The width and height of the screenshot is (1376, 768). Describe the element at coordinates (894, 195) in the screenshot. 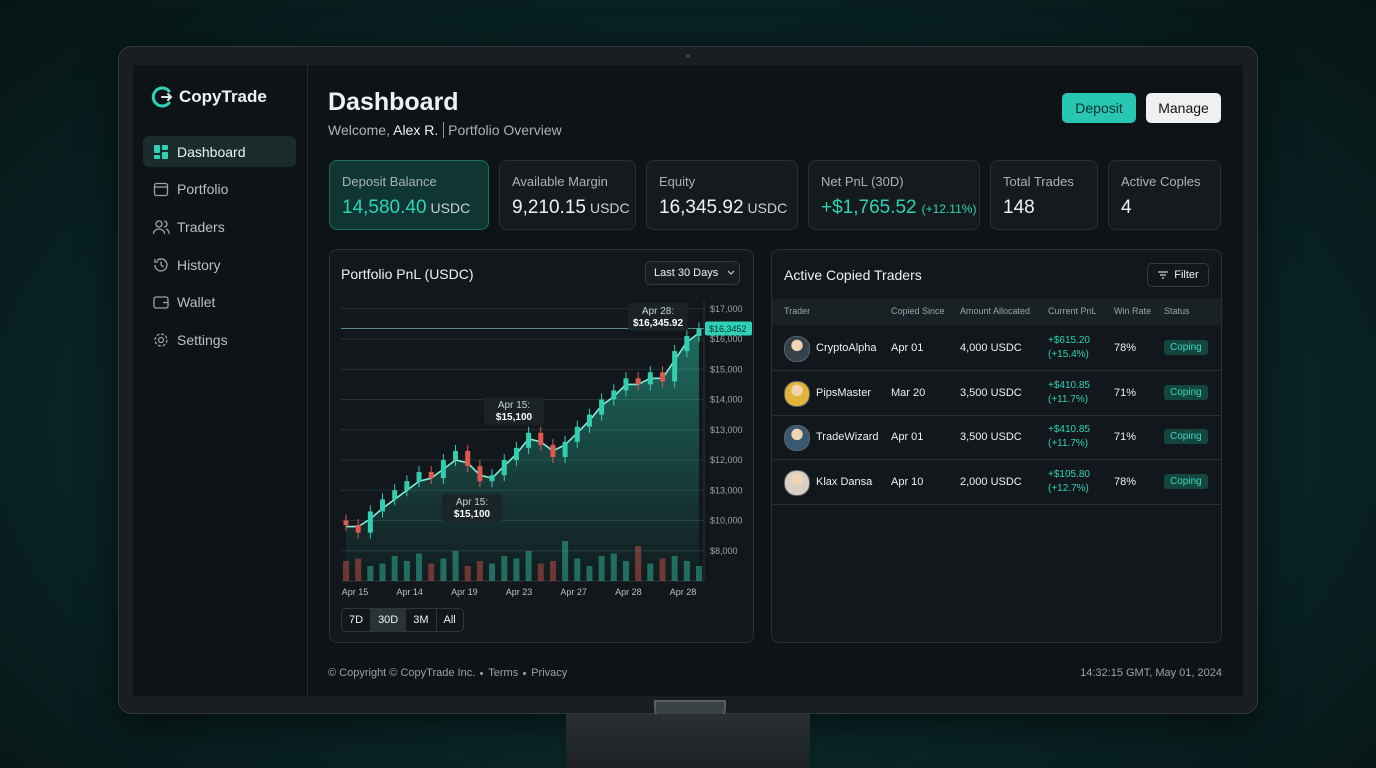

I see `stat-card: Net PnL (30D) +$1,765.52 (+12.11%)` at that location.